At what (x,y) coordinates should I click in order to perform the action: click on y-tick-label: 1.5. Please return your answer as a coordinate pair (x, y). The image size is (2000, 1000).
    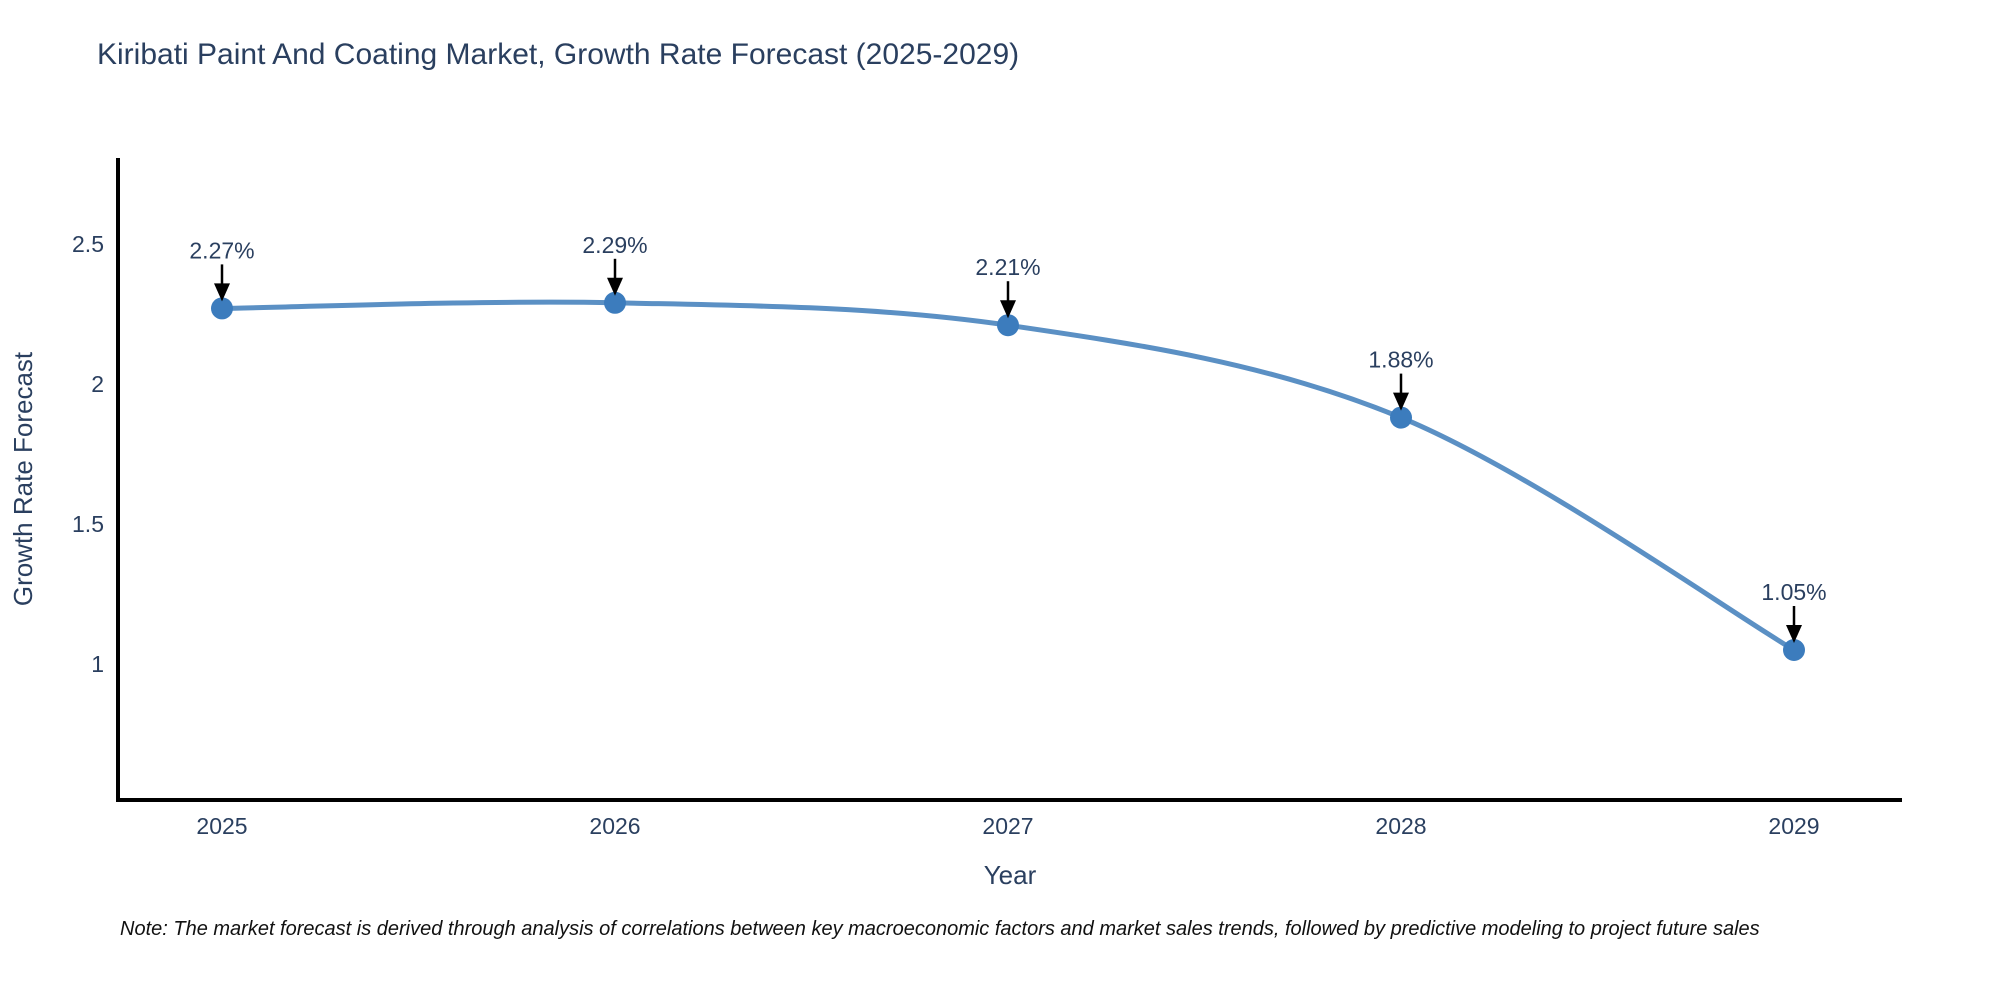
    Looking at the image, I should click on (88, 524).